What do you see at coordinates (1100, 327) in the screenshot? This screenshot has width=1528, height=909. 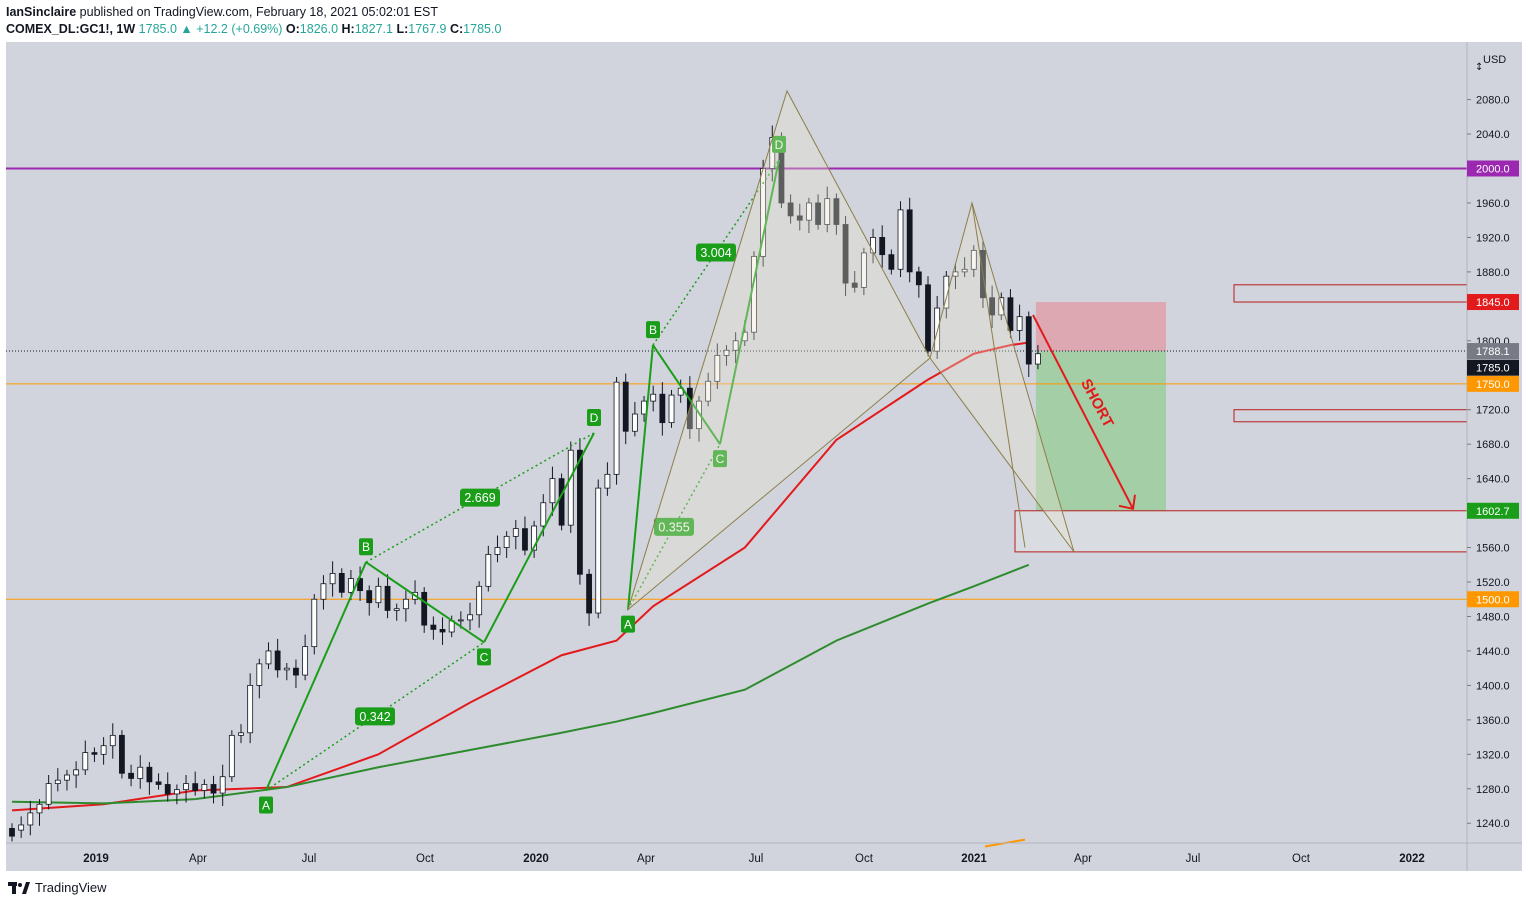 I see `stop-loss-zone` at bounding box center [1100, 327].